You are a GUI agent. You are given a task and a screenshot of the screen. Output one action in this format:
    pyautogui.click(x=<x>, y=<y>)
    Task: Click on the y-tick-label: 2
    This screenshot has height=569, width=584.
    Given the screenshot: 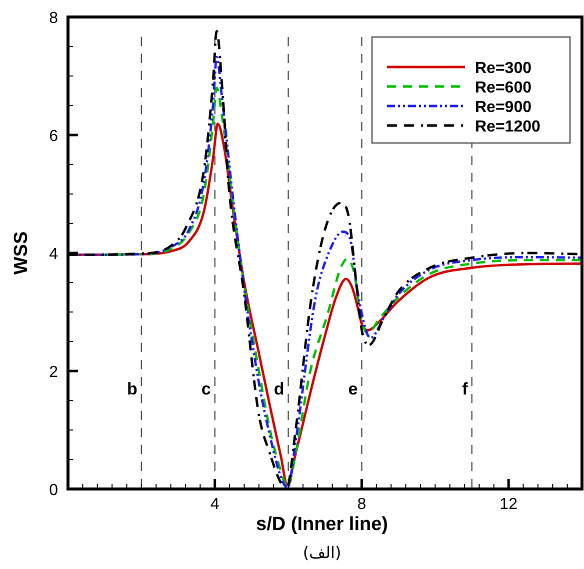 What is the action you would take?
    pyautogui.click(x=53, y=372)
    